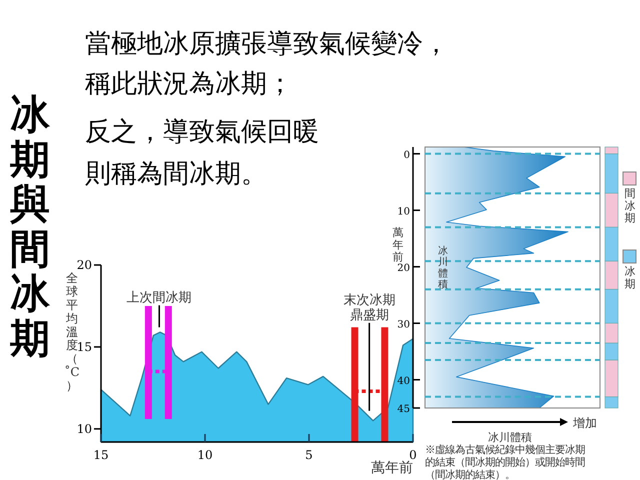  I want to click on x-axis-title: 冰川體積, so click(510, 437).